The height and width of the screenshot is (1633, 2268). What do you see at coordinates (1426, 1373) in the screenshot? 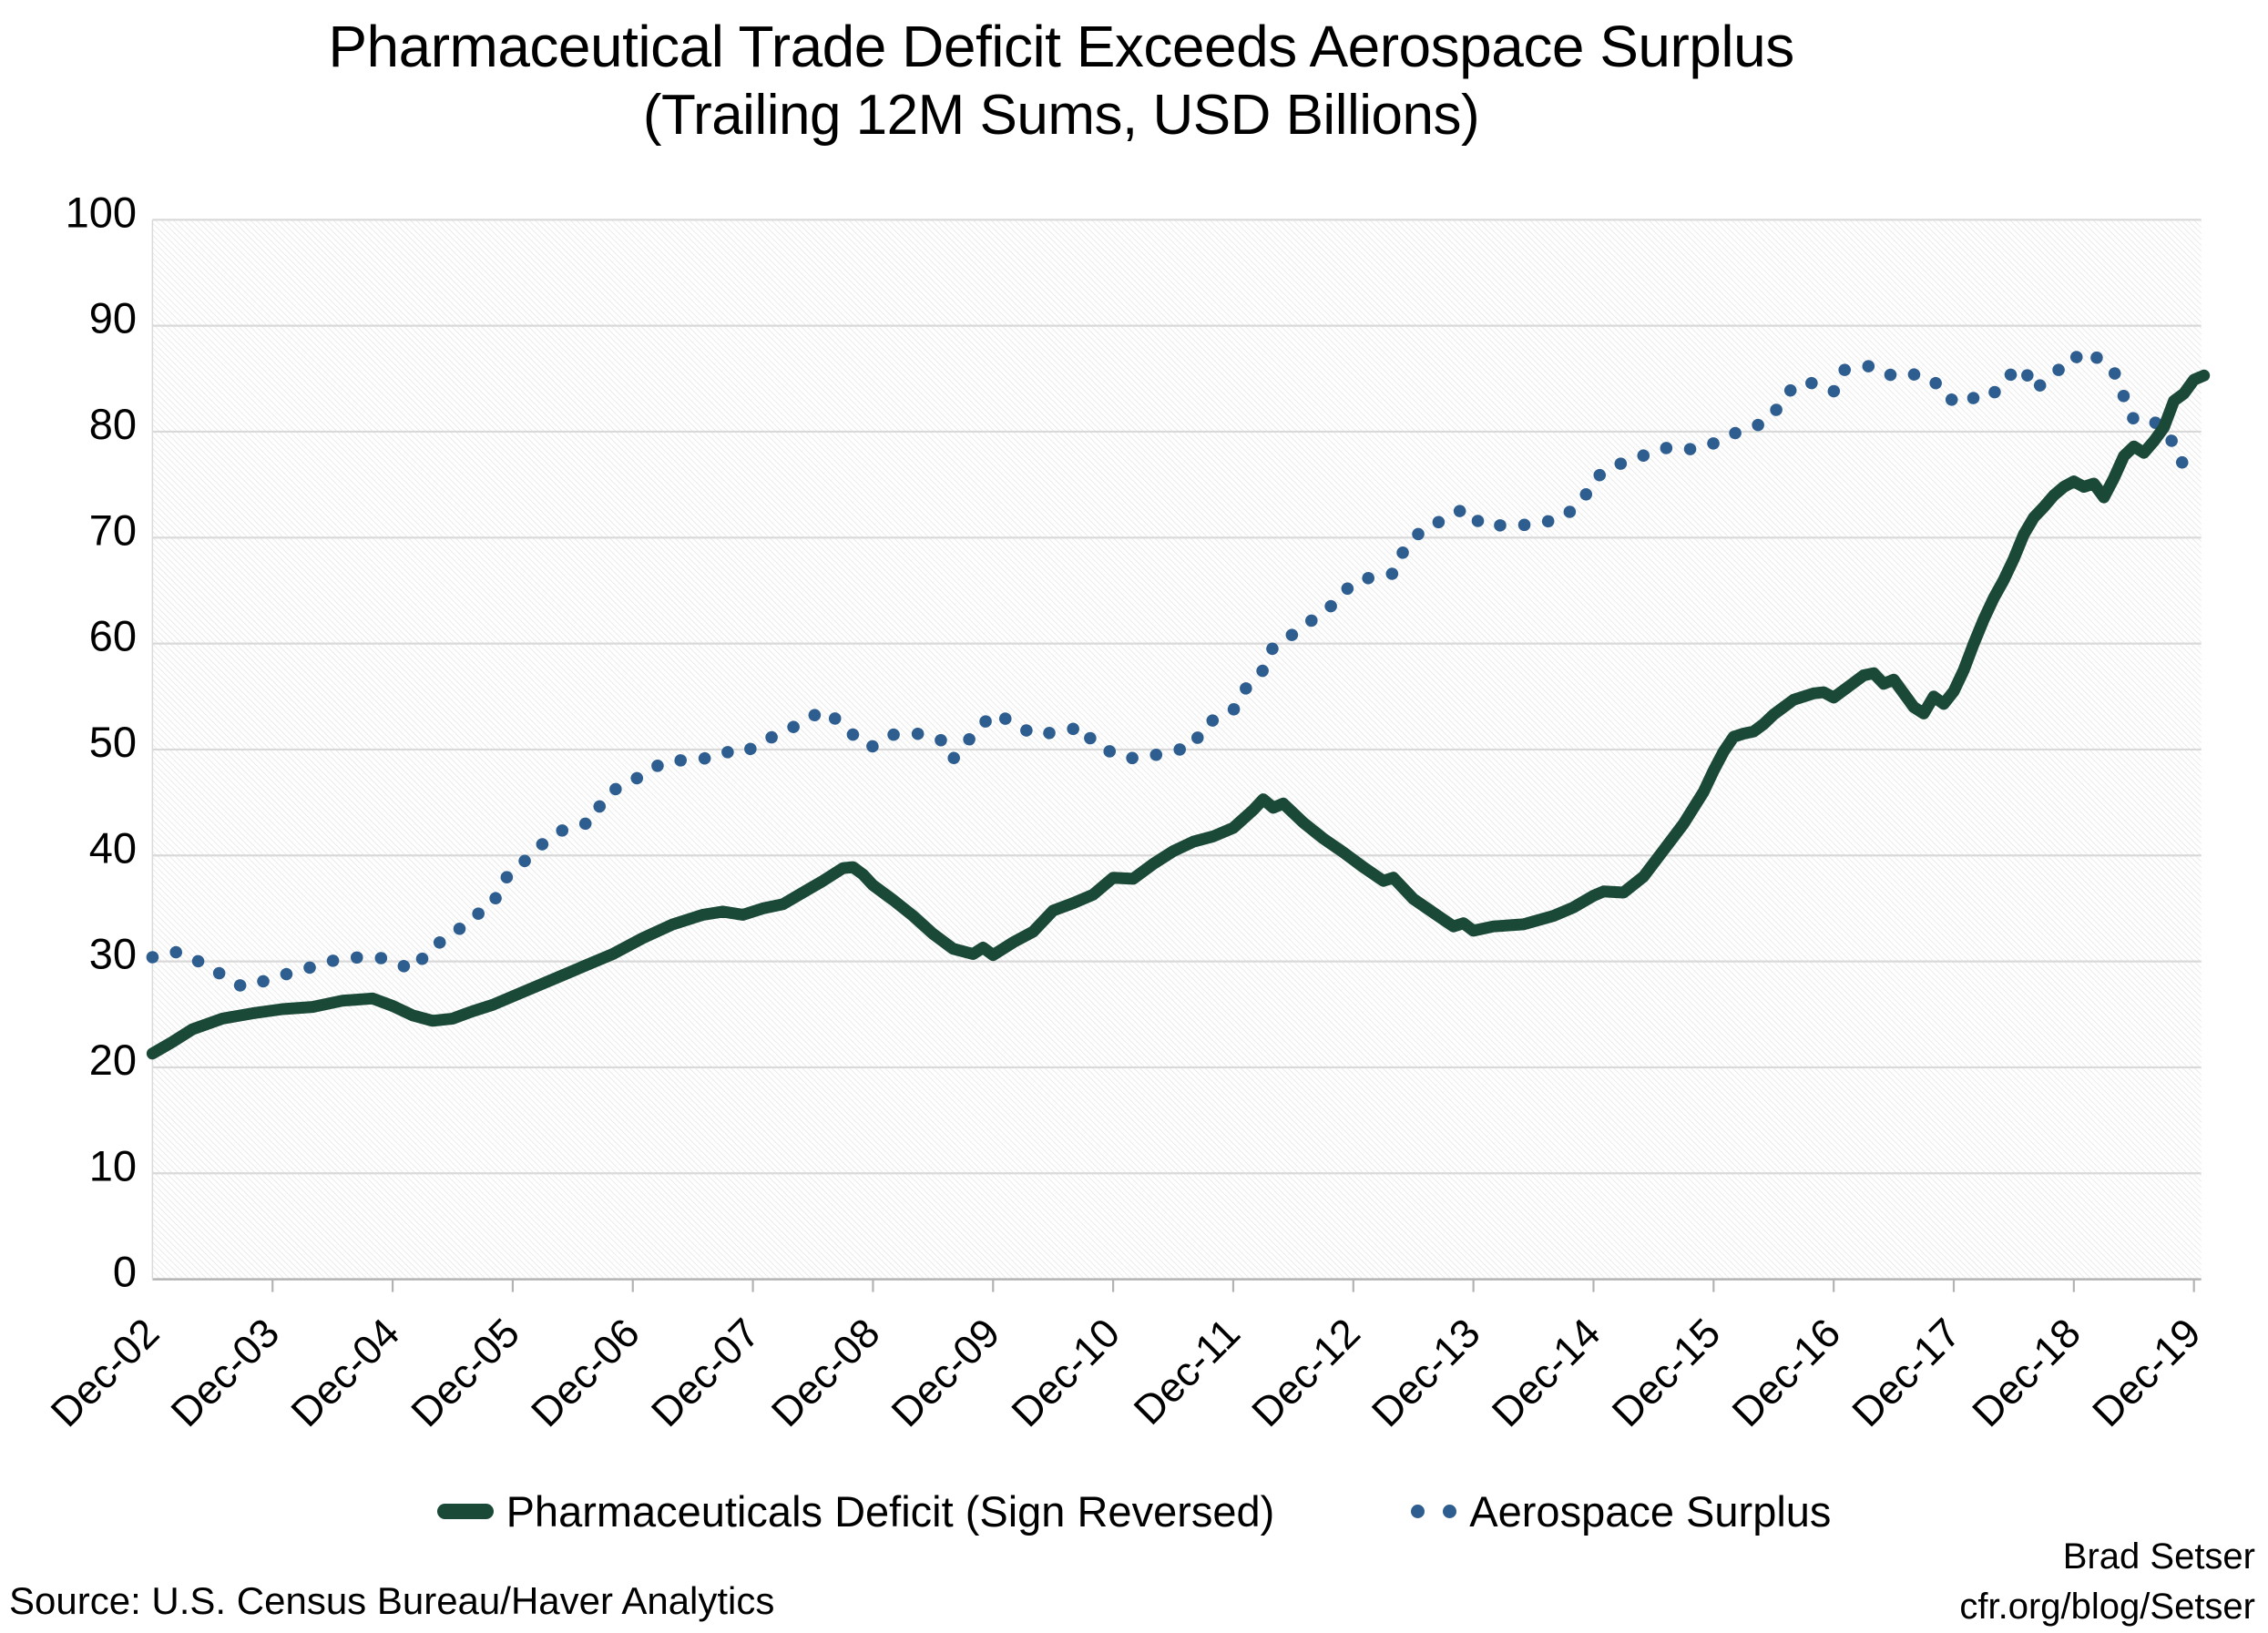
I see `x-axis-tick-label: Dec-13` at bounding box center [1426, 1373].